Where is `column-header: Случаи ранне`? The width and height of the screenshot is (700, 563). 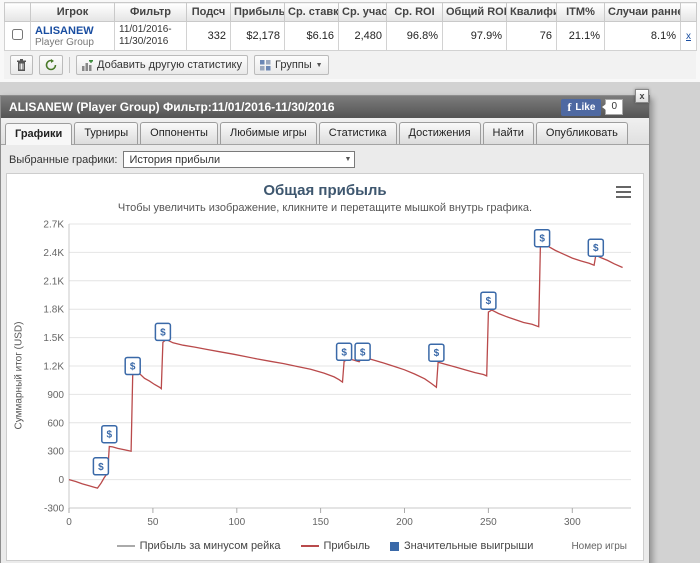 column-header: Случаи ранне is located at coordinates (642, 12).